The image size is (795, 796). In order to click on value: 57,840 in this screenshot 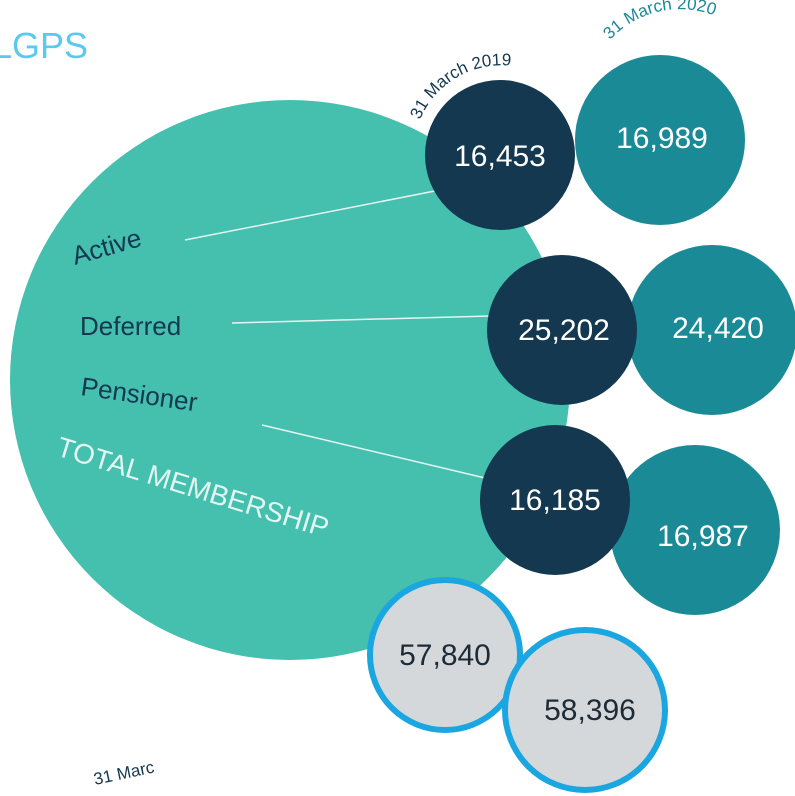, I will do `click(445, 655)`.